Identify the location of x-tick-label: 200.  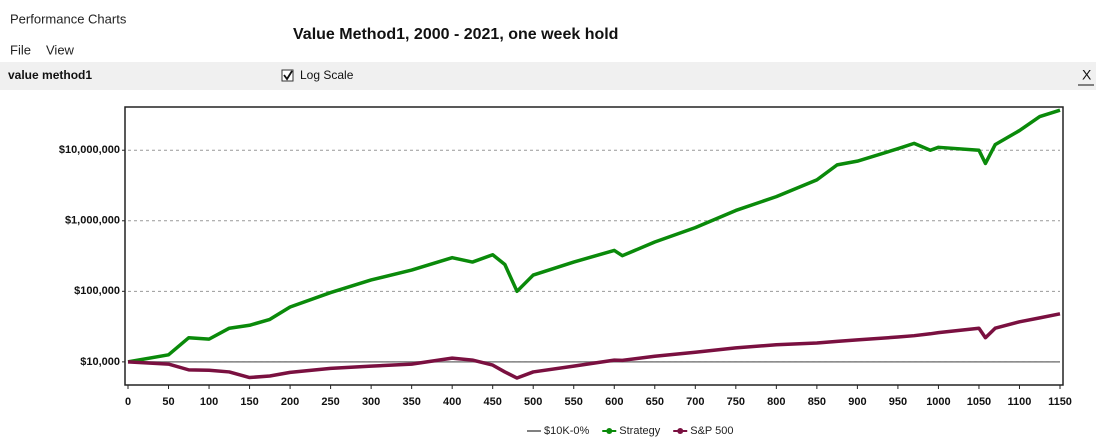
(290, 402).